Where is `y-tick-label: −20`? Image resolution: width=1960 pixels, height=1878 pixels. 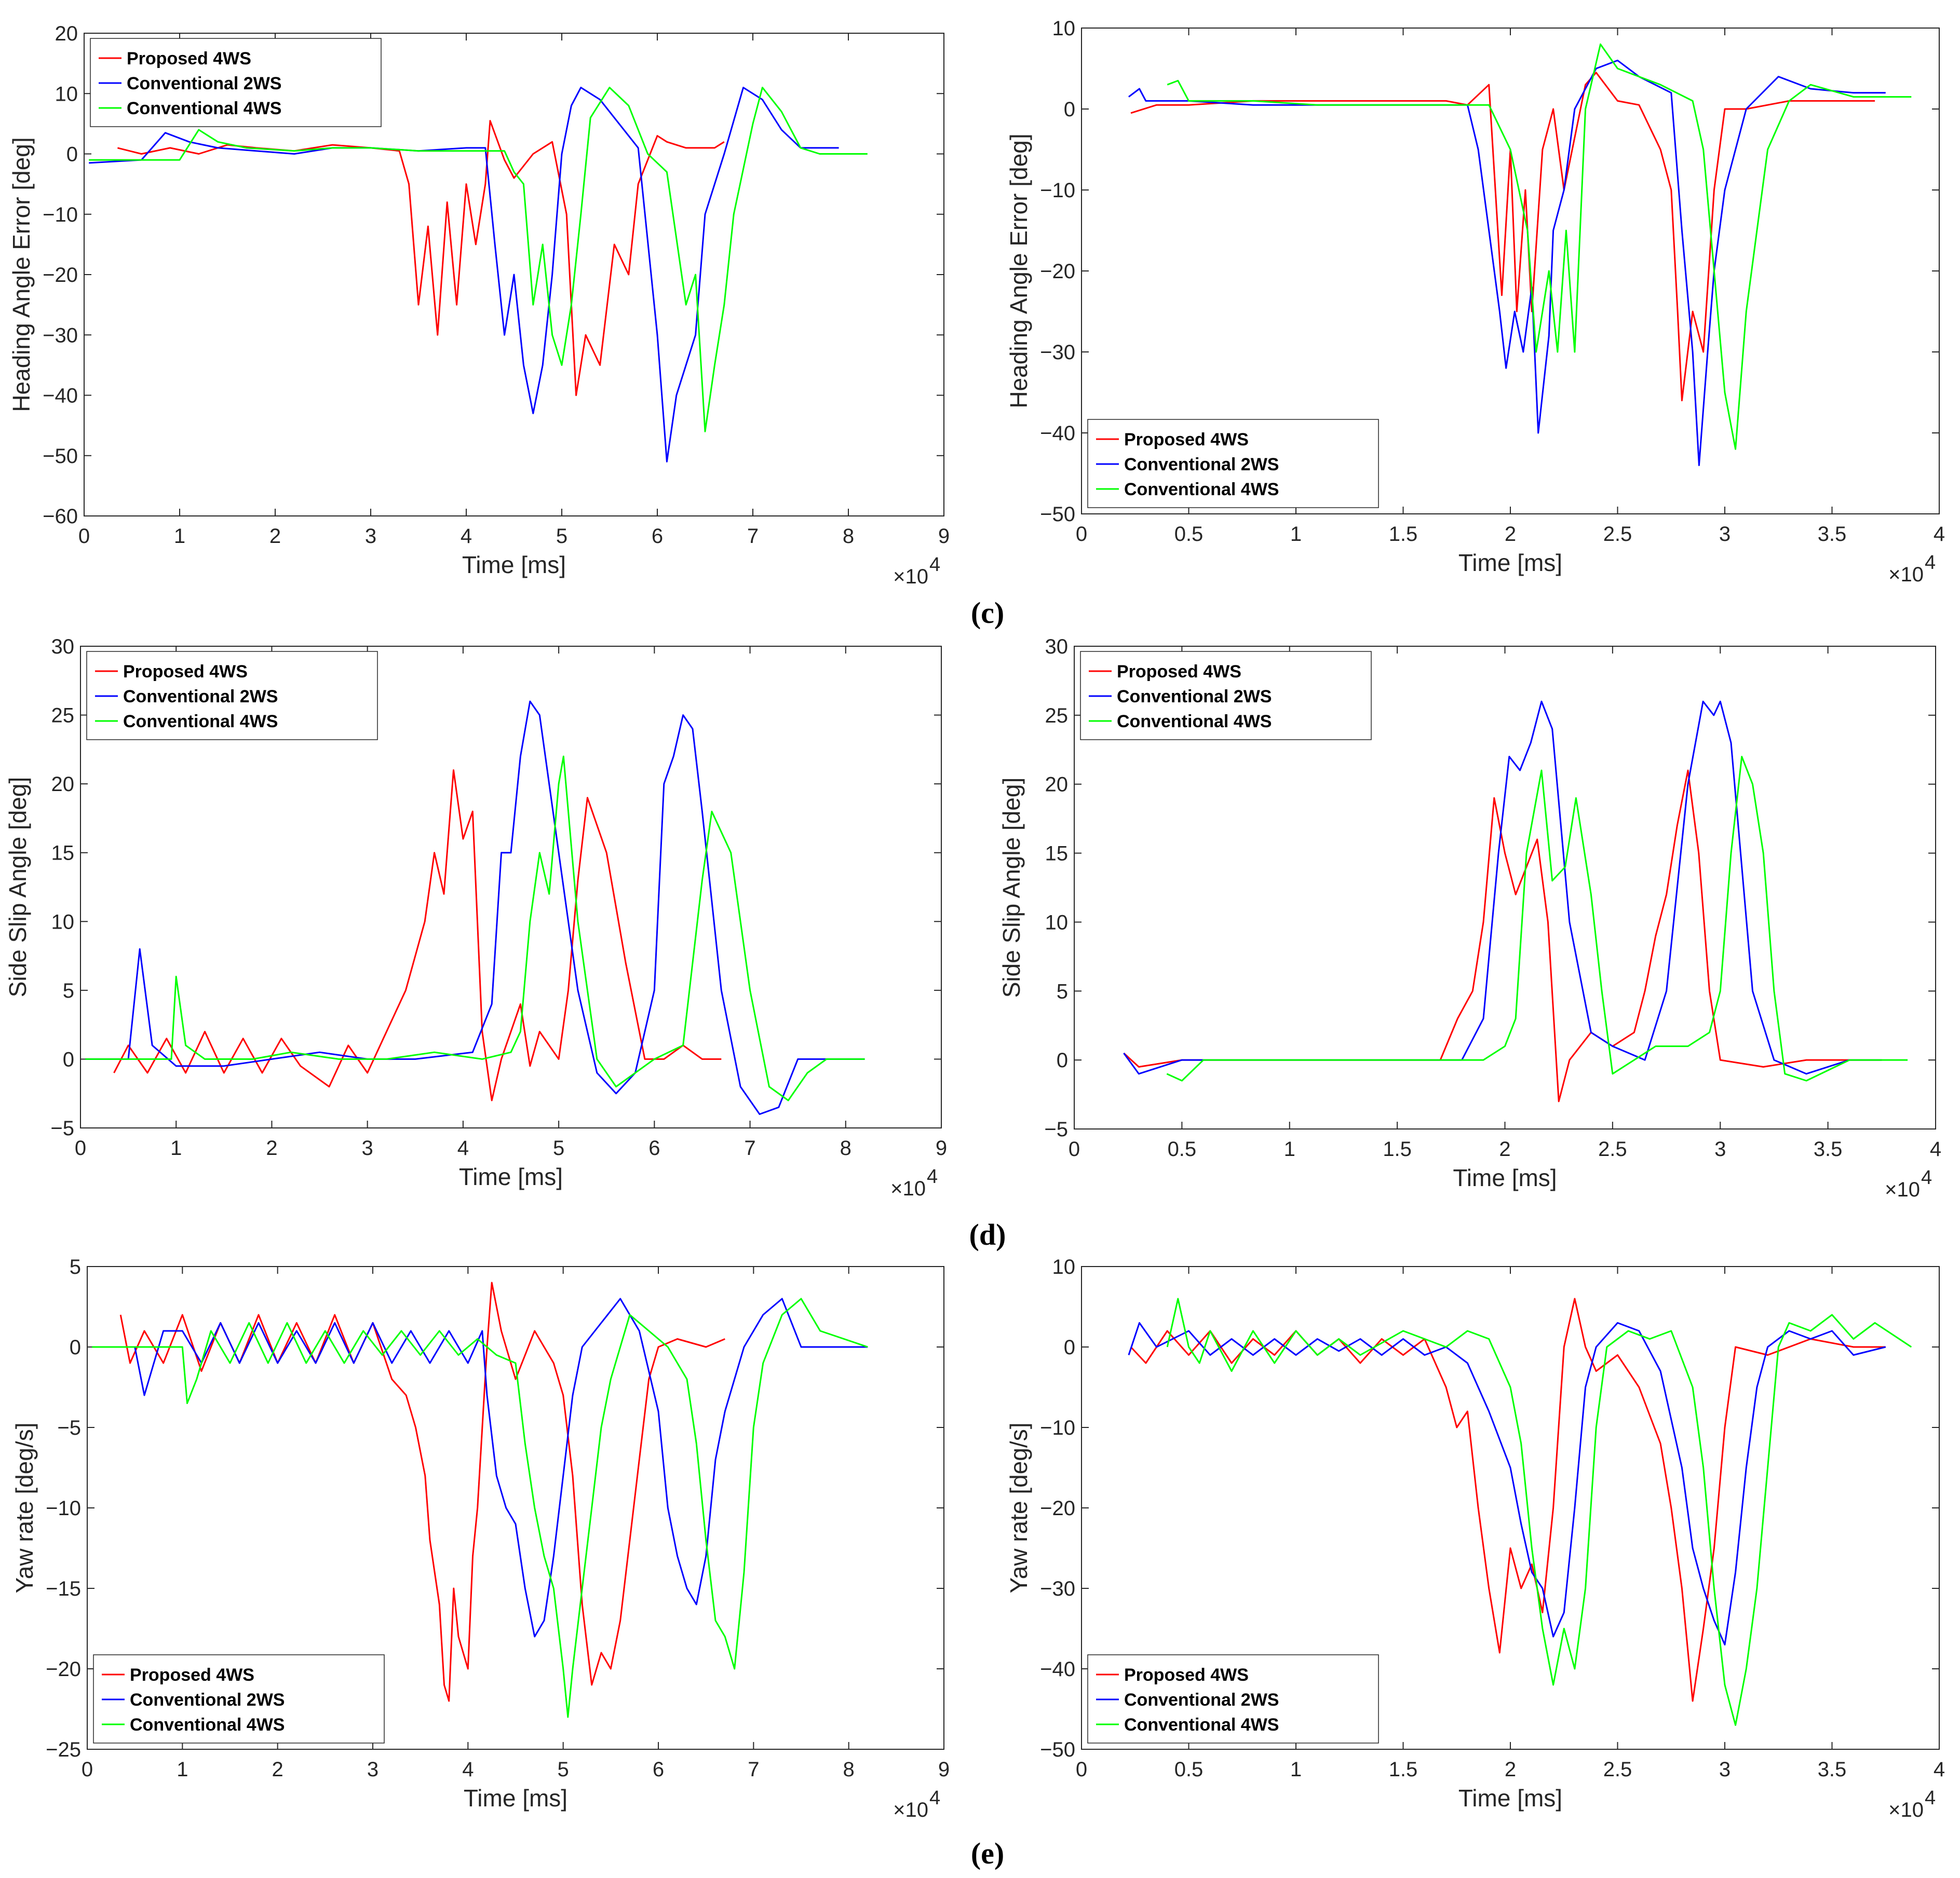
y-tick-label: −20 is located at coordinates (1057, 1508).